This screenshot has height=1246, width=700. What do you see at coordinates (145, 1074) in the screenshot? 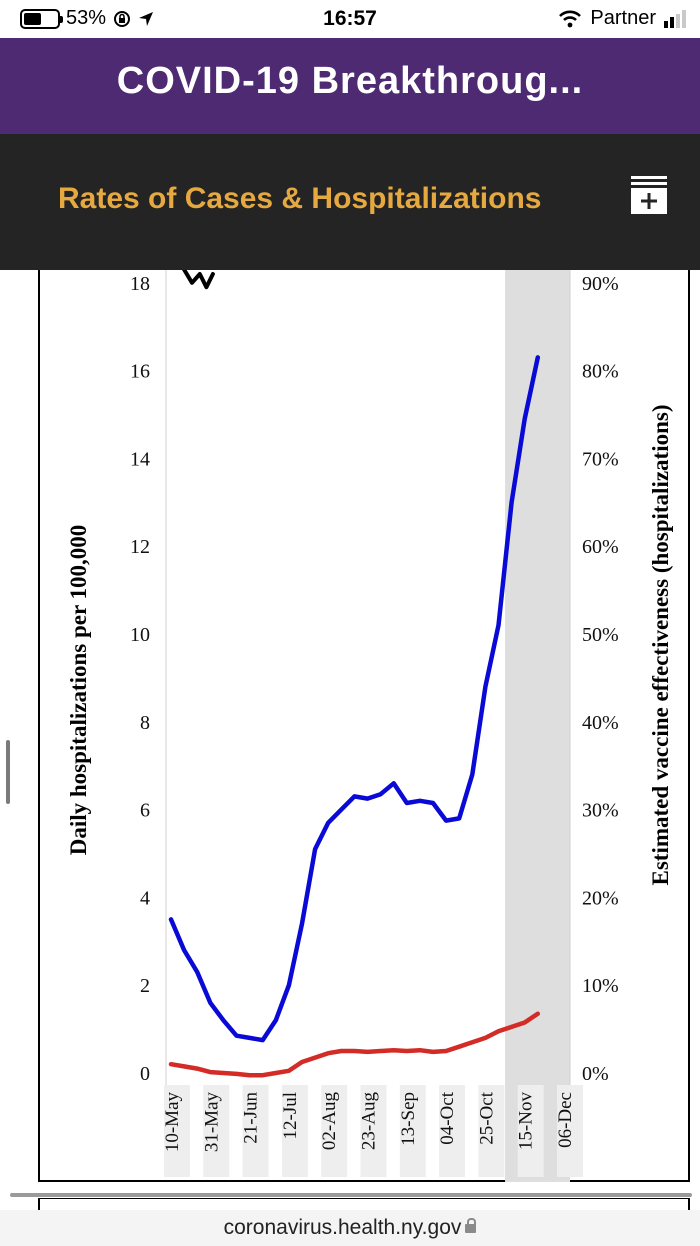
I see `y-tick-label: 0` at bounding box center [145, 1074].